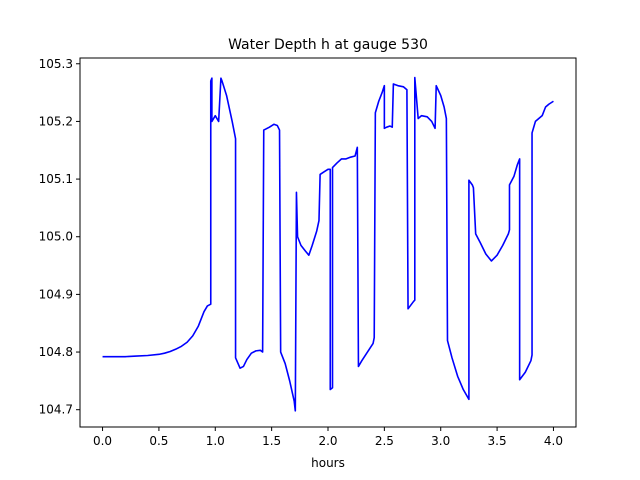 The width and height of the screenshot is (640, 480). What do you see at coordinates (440, 441) in the screenshot?
I see `x-tick-label: 3.0` at bounding box center [440, 441].